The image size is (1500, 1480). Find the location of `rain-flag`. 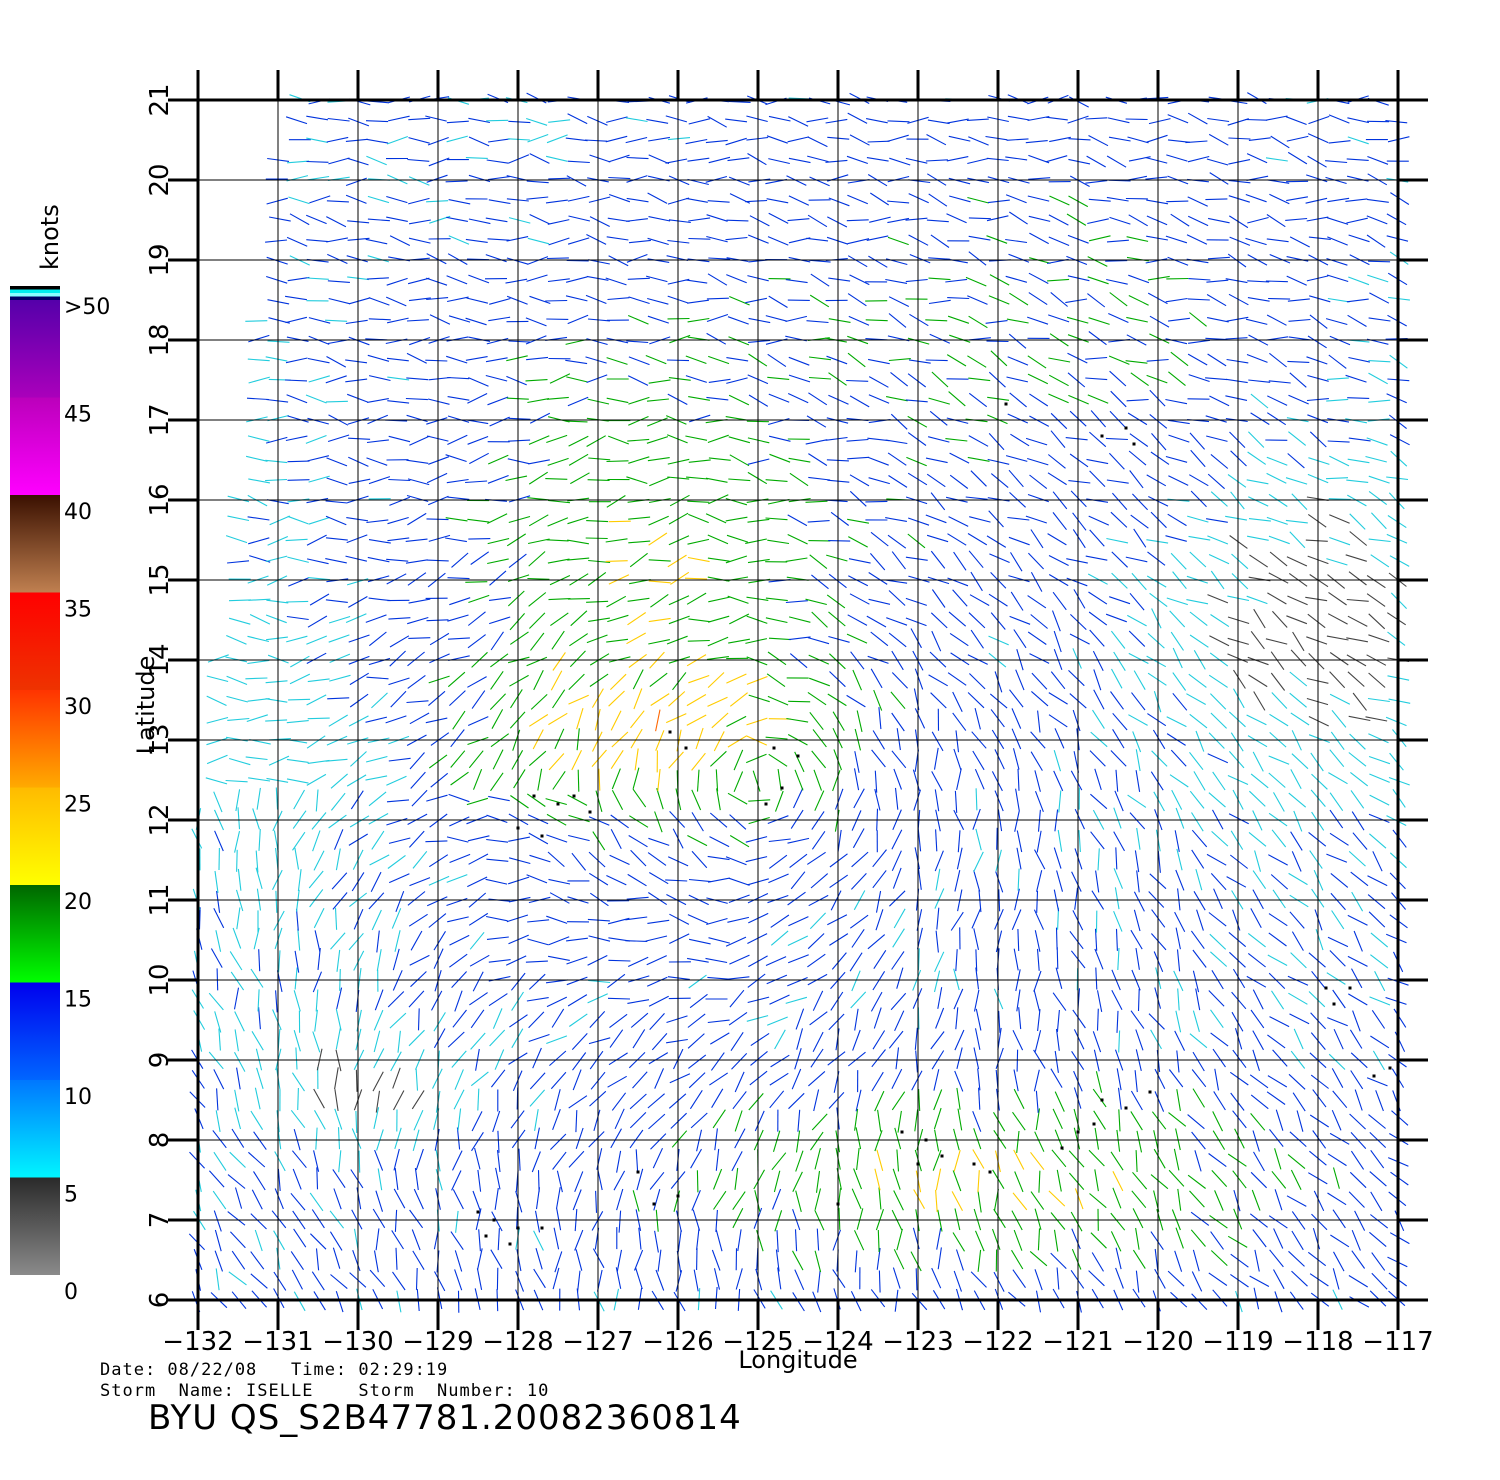

rain-flag is located at coordinates (1126, 1108).